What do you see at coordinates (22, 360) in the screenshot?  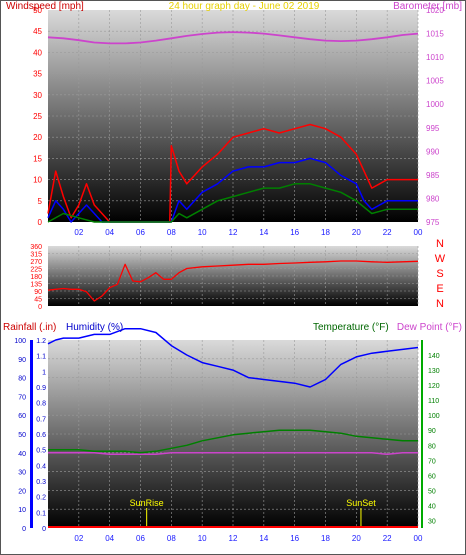 I see `humidity-y-tick: 90` at bounding box center [22, 360].